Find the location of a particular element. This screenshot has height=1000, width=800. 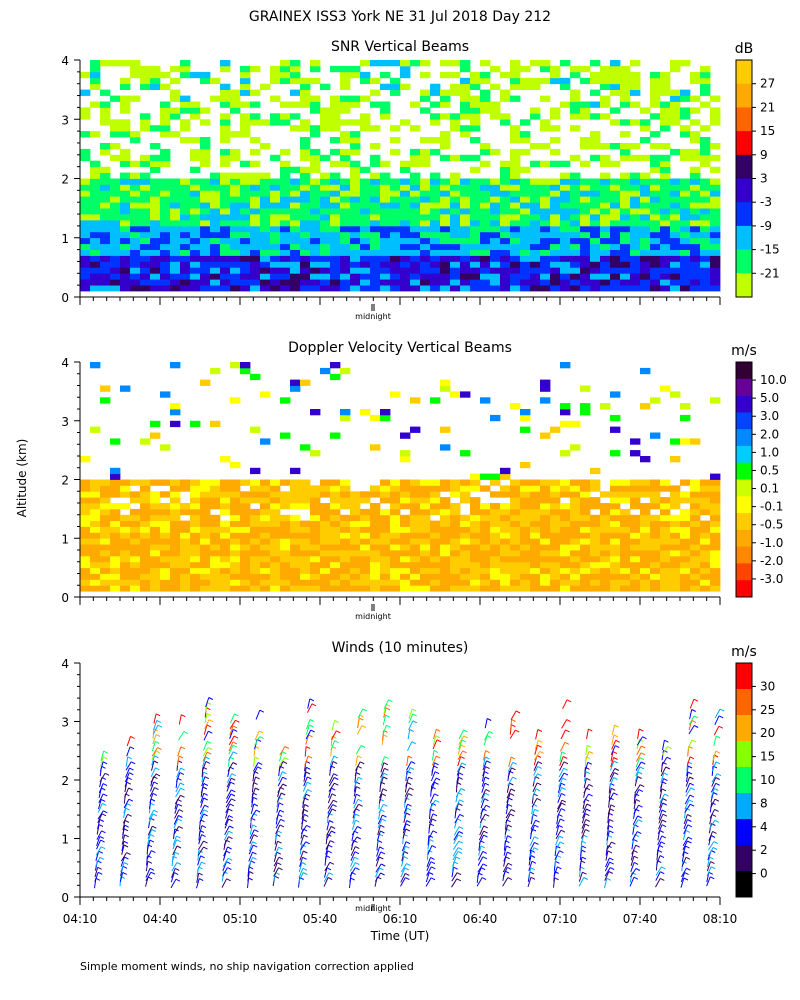

colorbar-tick-label: -3.0 is located at coordinates (771, 579).